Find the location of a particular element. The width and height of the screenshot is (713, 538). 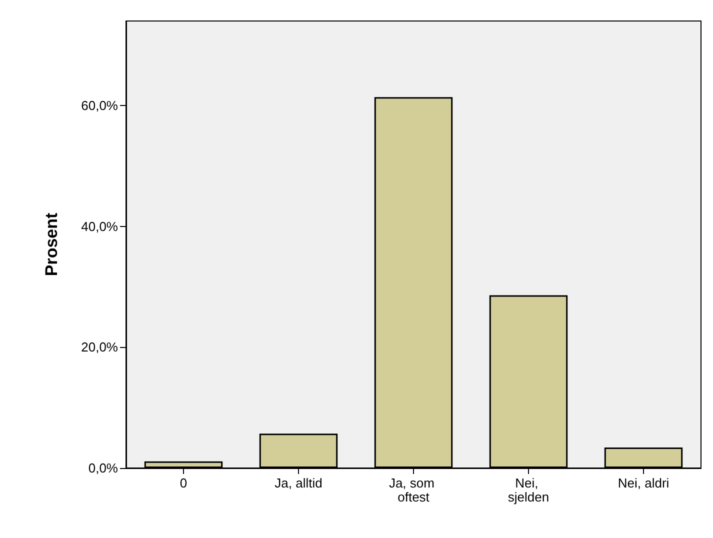

x-tick-label: Ja, alltid is located at coordinates (298, 483).